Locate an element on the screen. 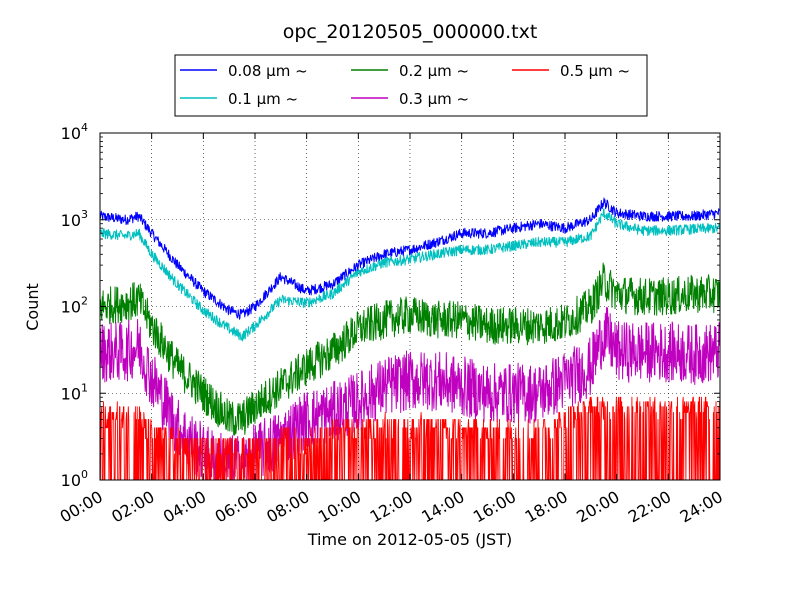 The image size is (800, 600). x-tick-label: 14:00 is located at coordinates (442, 507).